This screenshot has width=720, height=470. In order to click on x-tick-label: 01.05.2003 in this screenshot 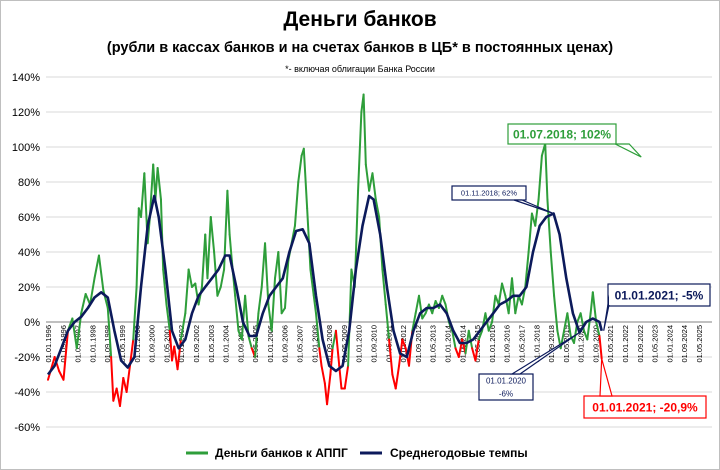, I will do `click(211, 344)`.